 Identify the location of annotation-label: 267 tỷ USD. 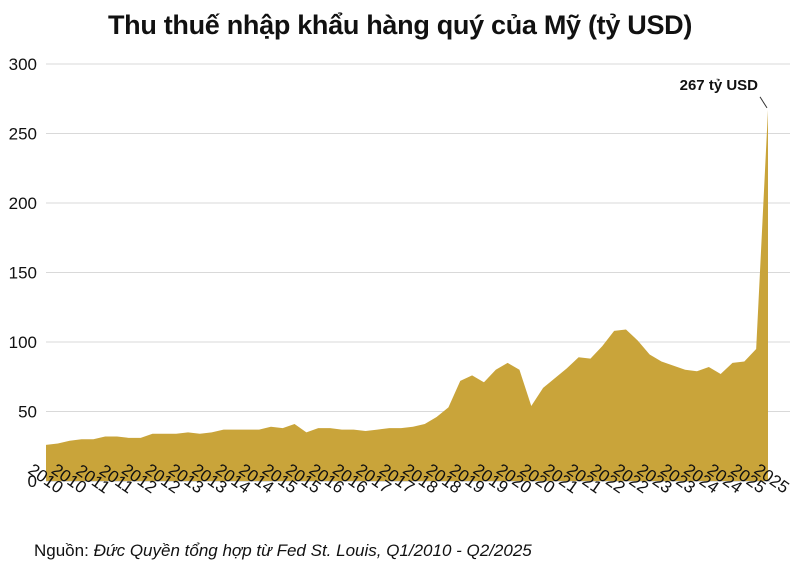
(719, 85).